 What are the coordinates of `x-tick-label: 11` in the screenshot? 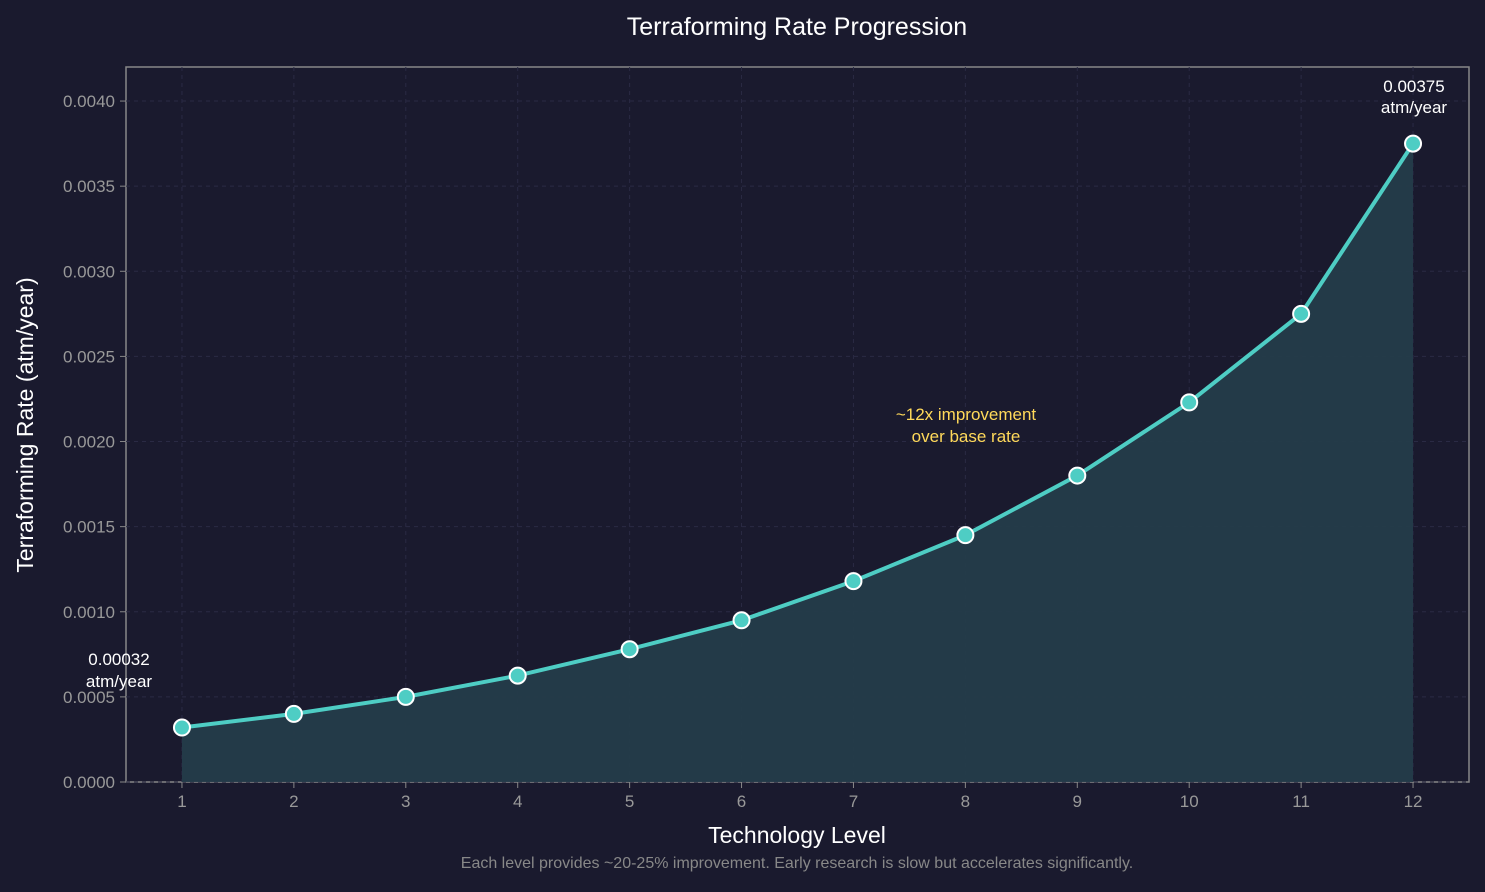 It's located at (1301, 801).